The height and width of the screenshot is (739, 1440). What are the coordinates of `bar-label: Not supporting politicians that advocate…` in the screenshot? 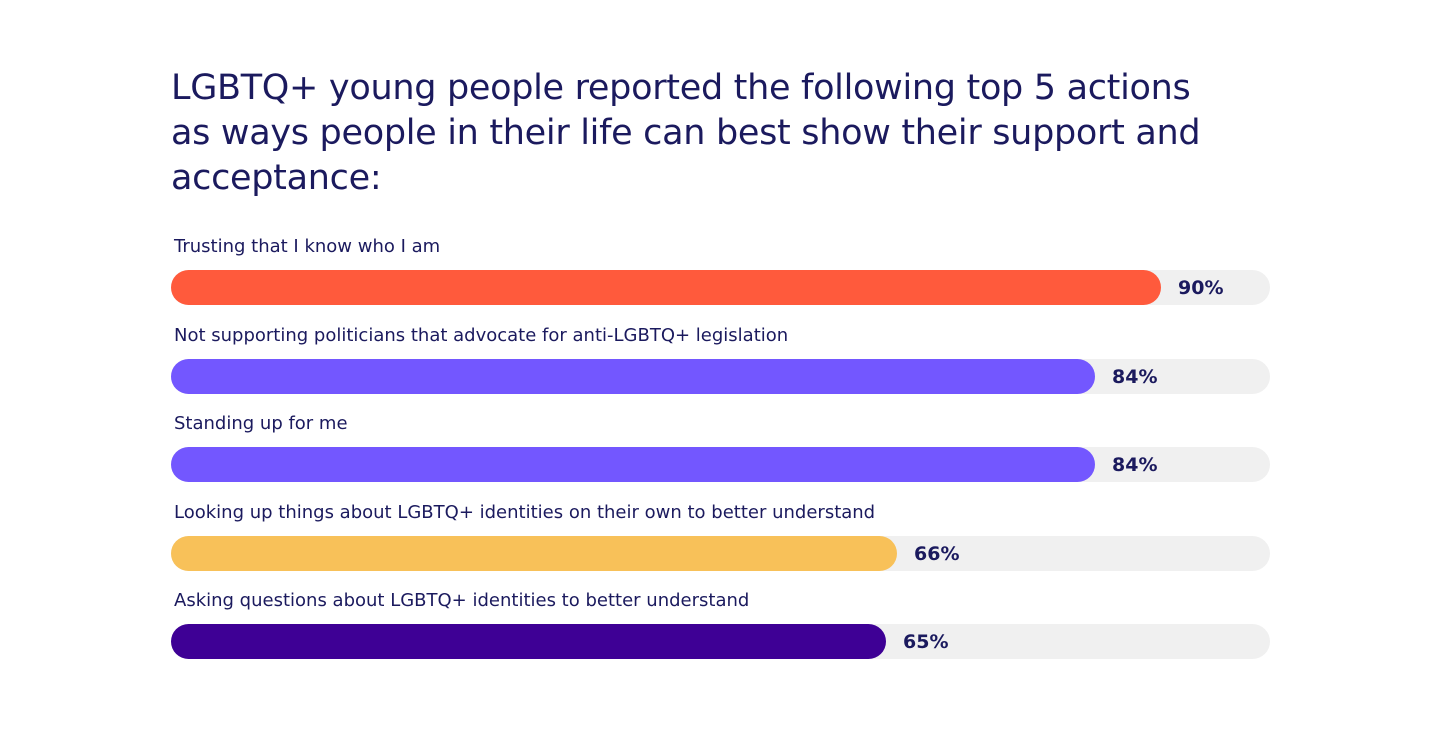 It's located at (481, 335).